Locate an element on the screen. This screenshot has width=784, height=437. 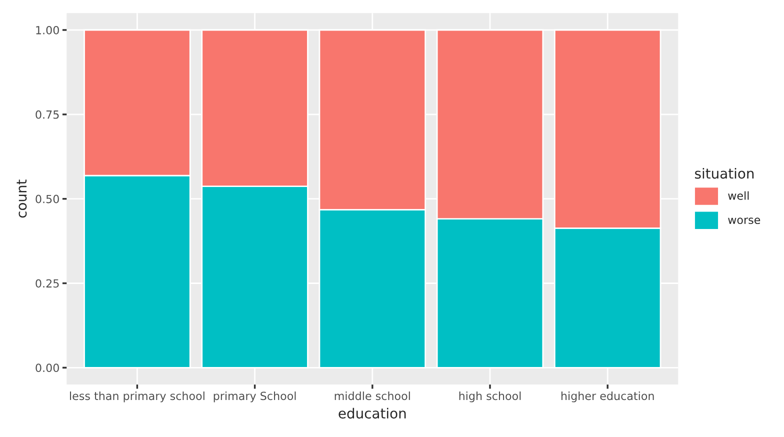
x-axis-title: education is located at coordinates (372, 413).